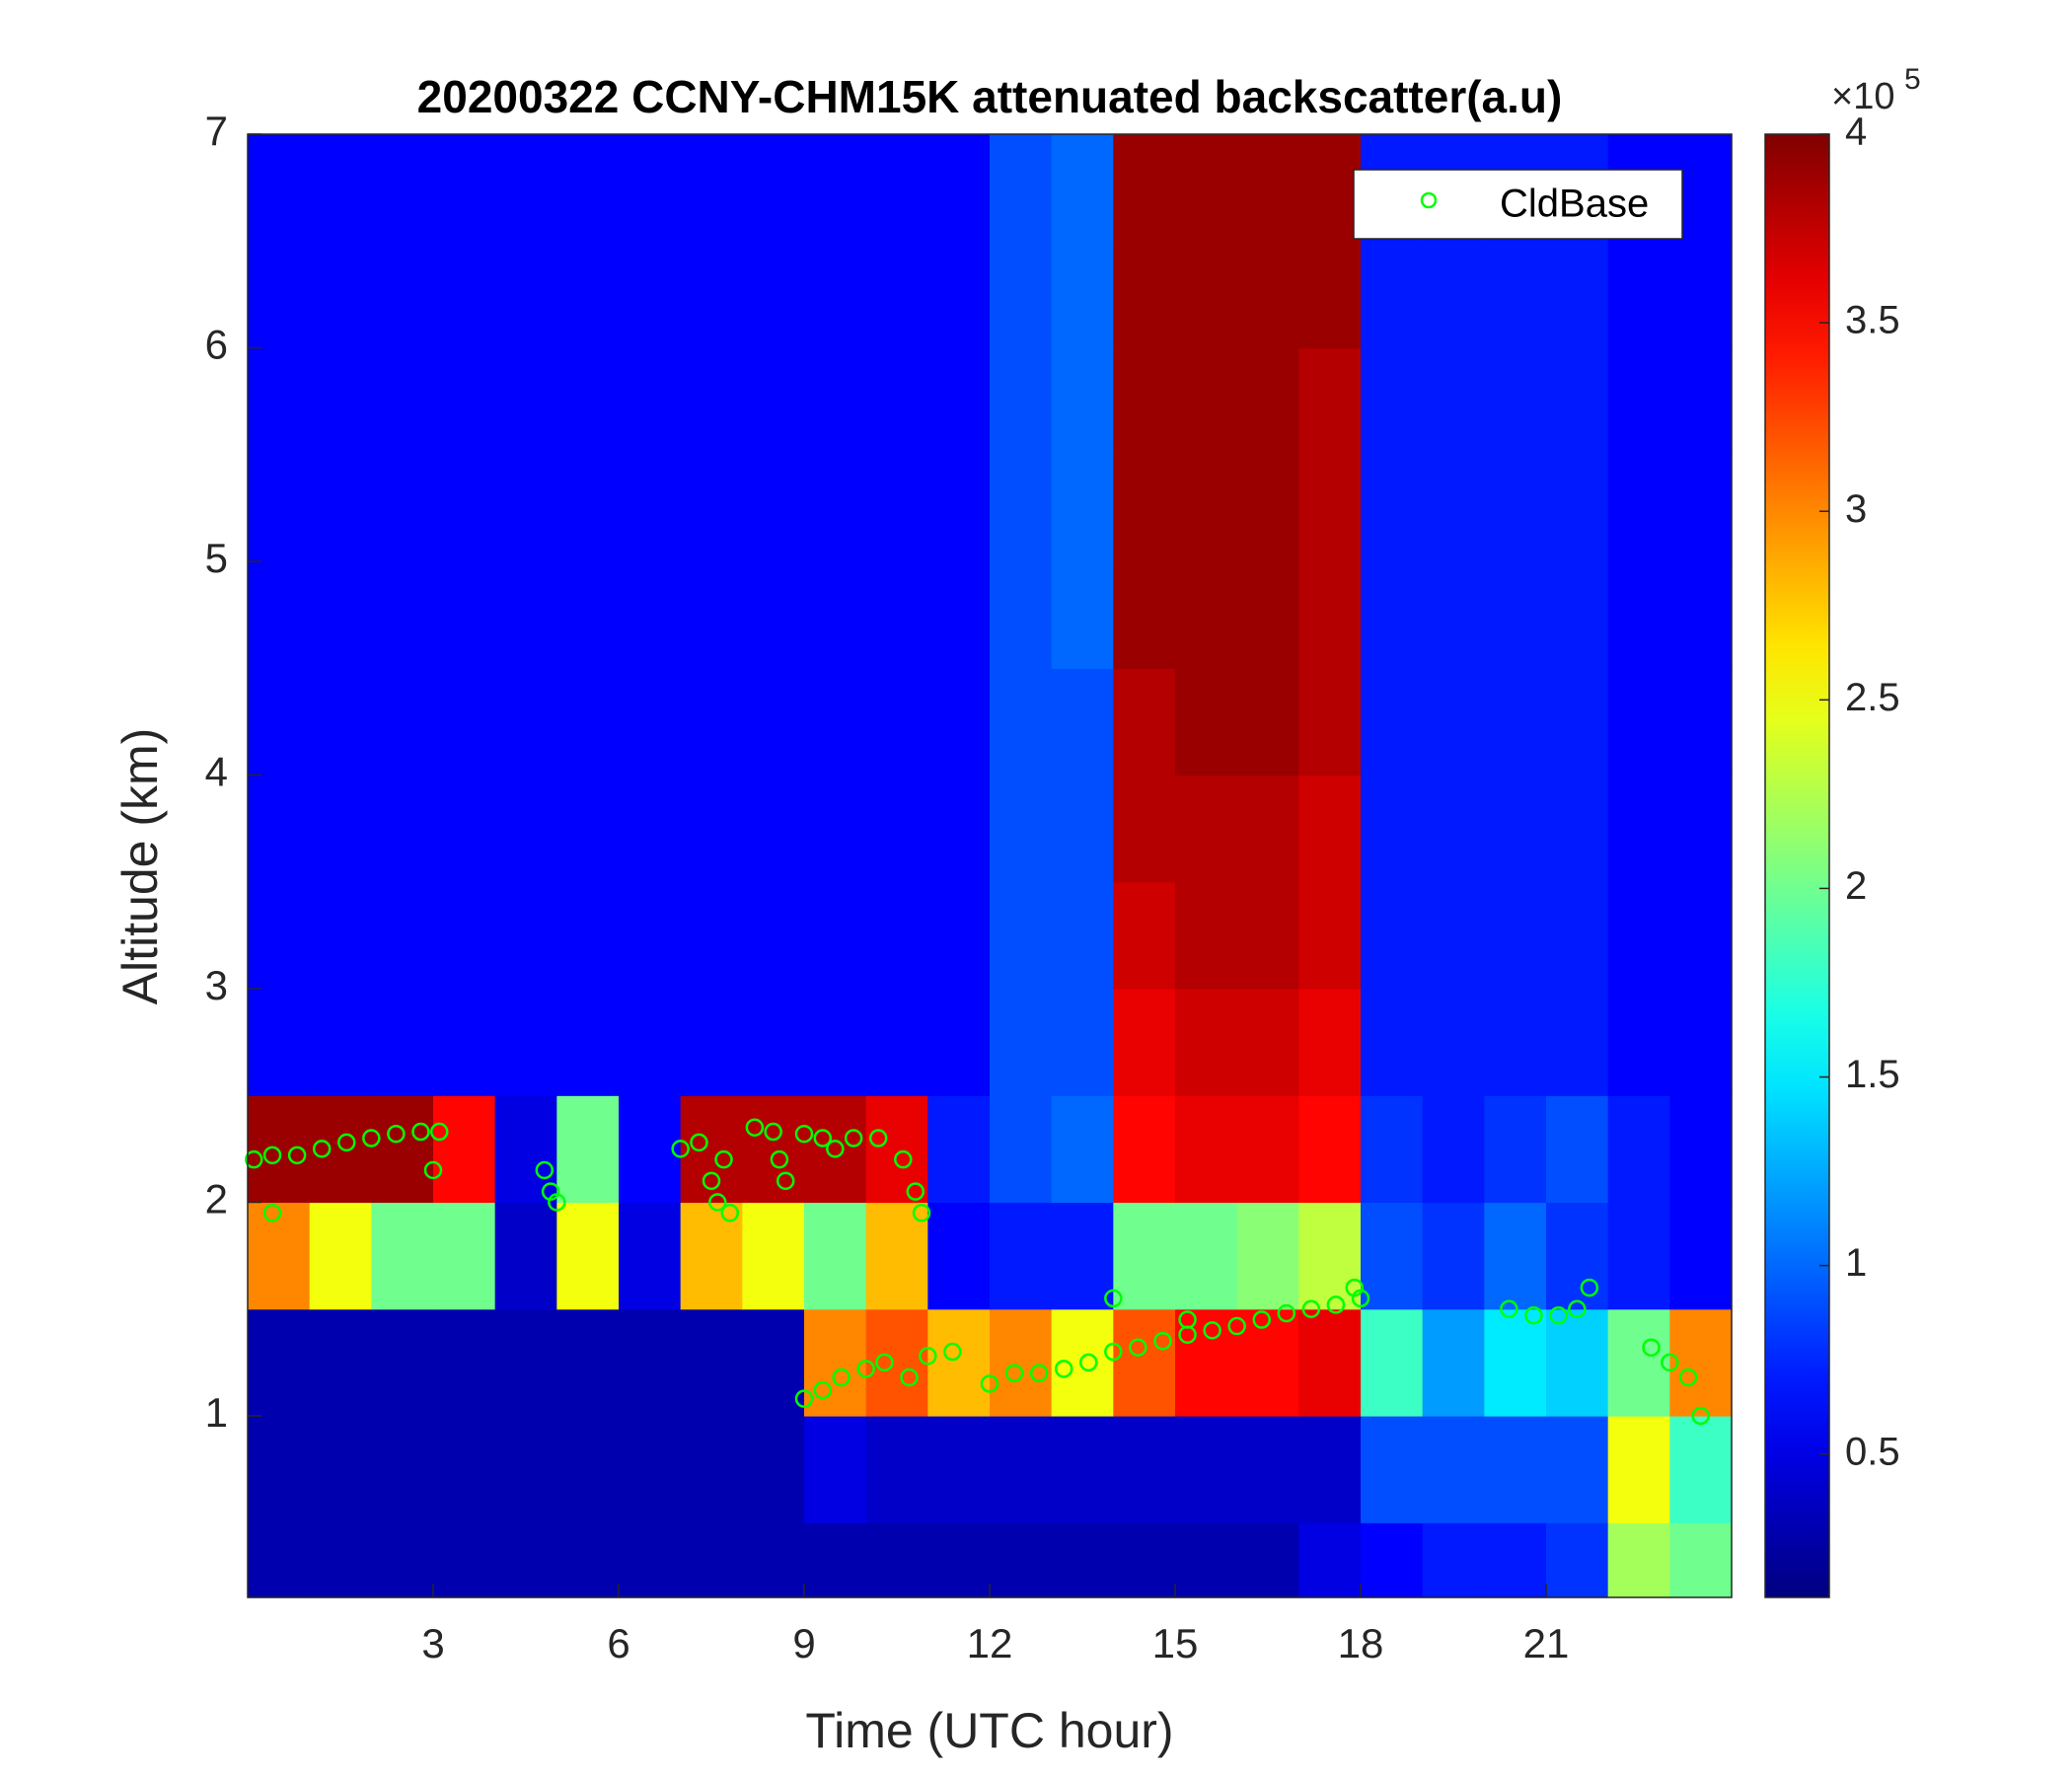 The width and height of the screenshot is (2072, 1776). I want to click on y-axis-label: Altitude (km), so click(140, 866).